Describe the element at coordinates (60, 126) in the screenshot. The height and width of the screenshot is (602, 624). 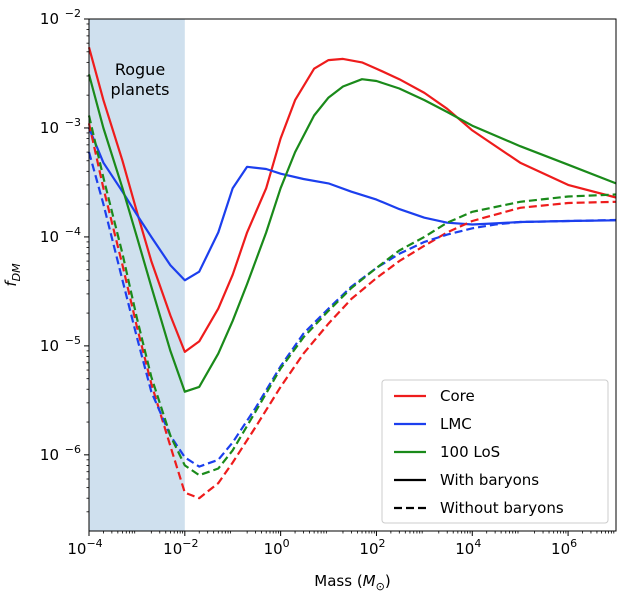
I see `y-tick-label: 10 −3` at that location.